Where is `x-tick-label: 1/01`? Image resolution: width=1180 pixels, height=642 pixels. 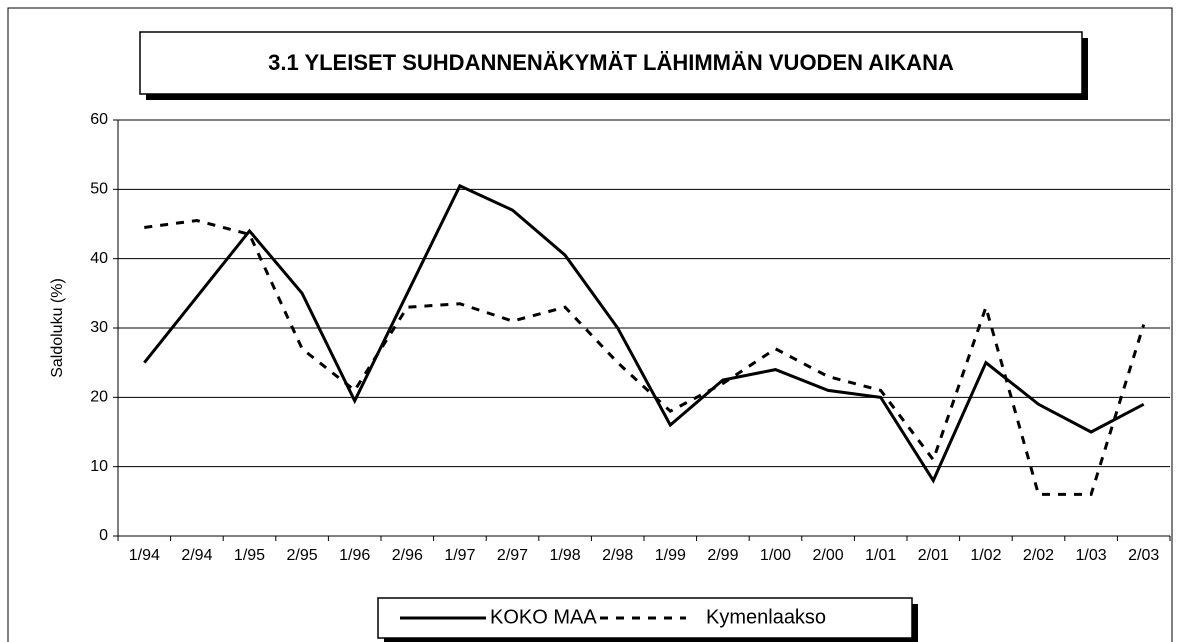
x-tick-label: 1/01 is located at coordinates (880, 555).